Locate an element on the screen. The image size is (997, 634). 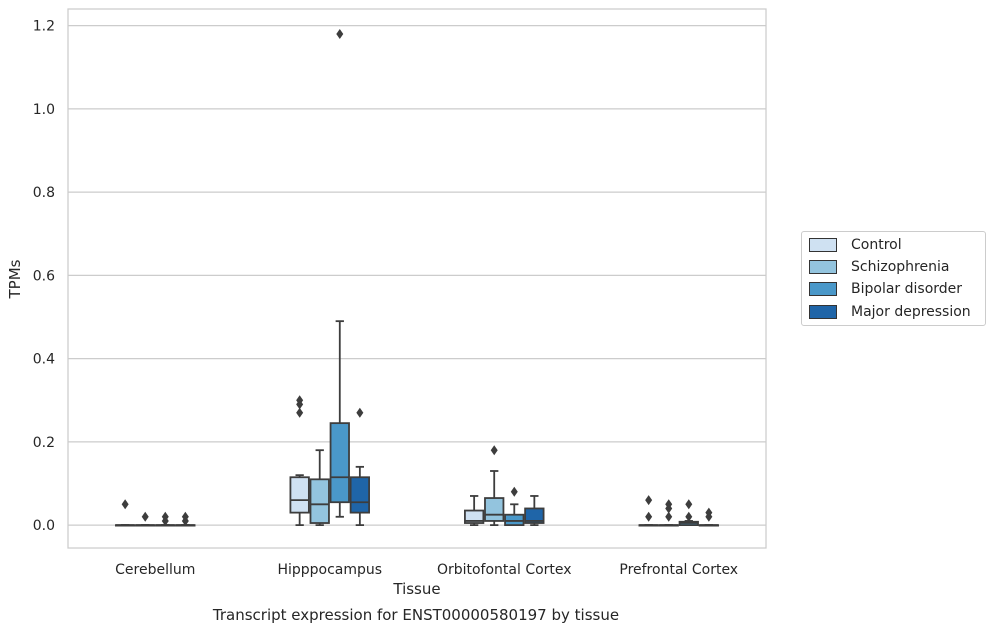
x-tick-label: Cerebellum is located at coordinates (155, 570).